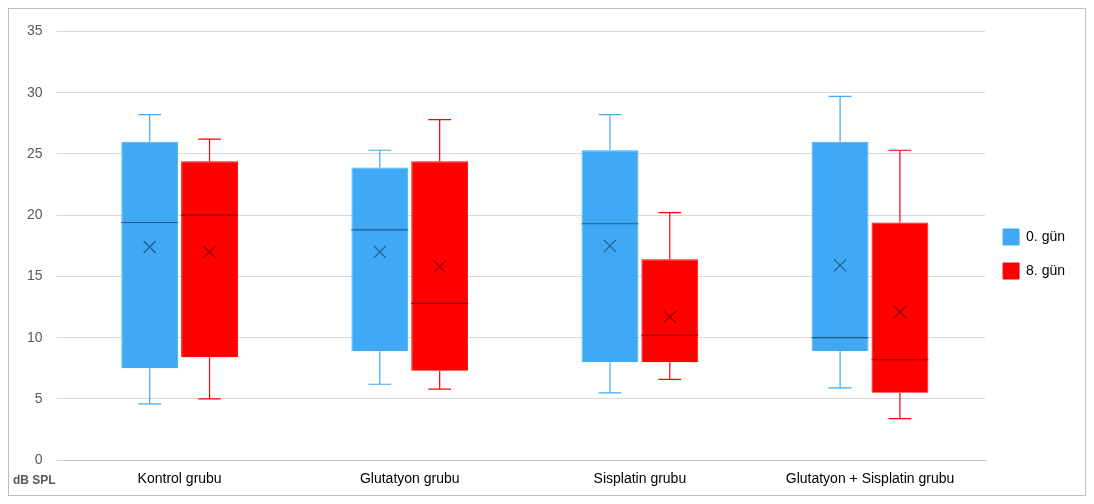 The width and height of the screenshot is (1094, 504). I want to click on y-tick-label: 25, so click(34, 152).